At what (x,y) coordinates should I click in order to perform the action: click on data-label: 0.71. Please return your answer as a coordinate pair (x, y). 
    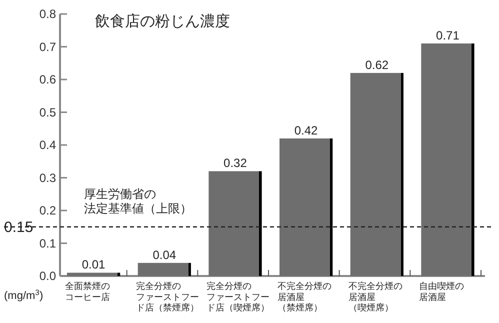
    Looking at the image, I should click on (448, 35).